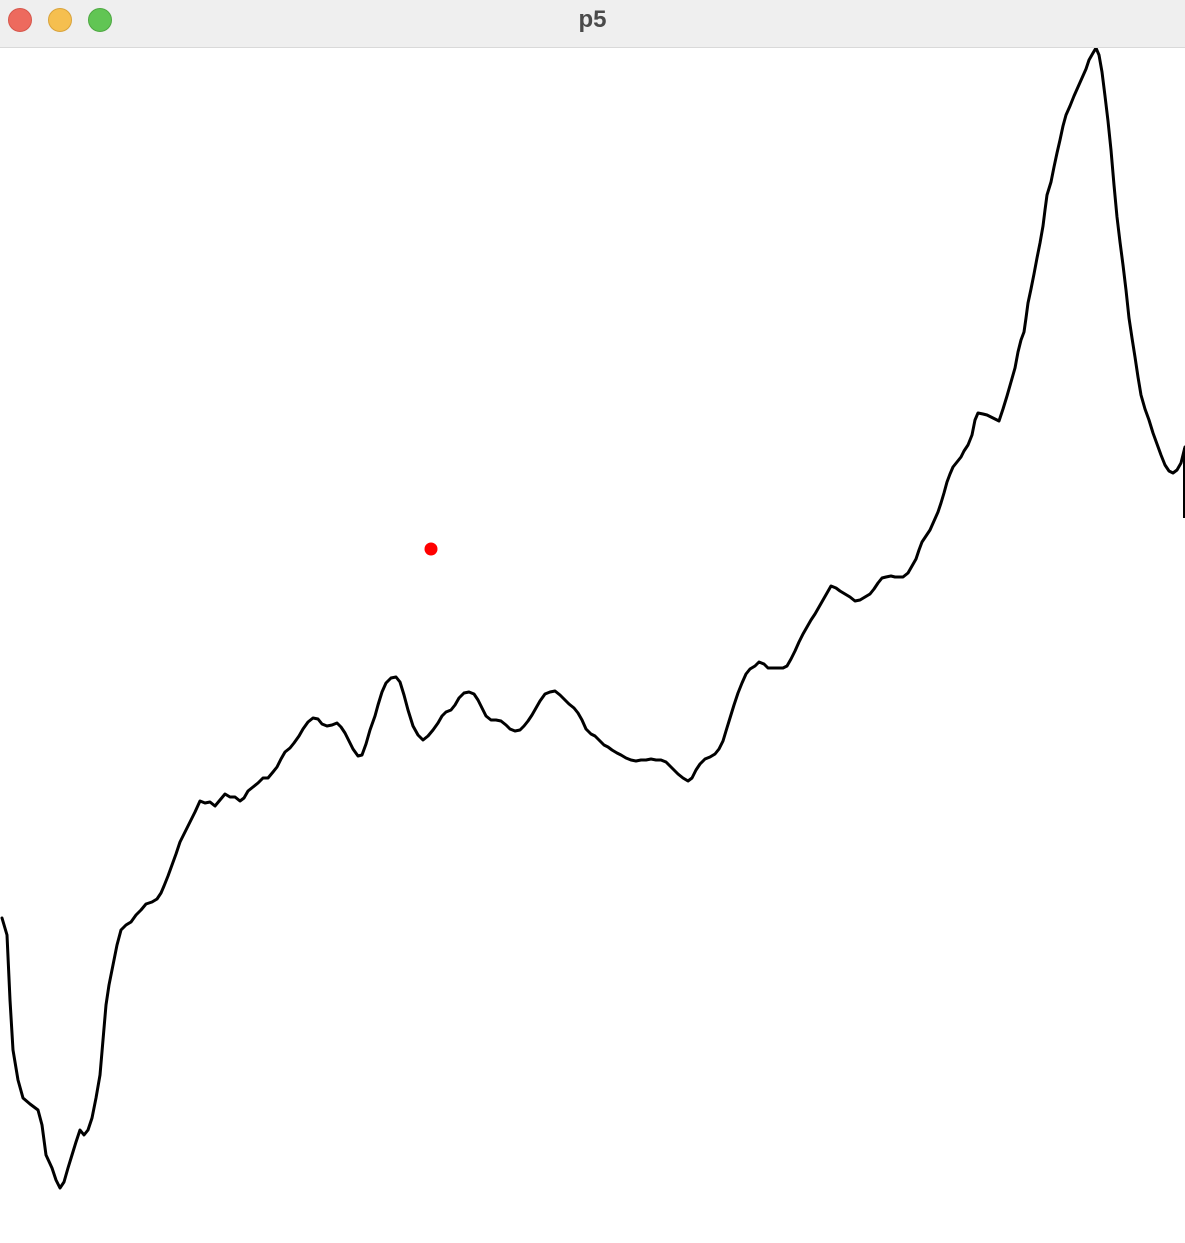 This screenshot has width=1185, height=1243. I want to click on close-button, so click(20, 20).